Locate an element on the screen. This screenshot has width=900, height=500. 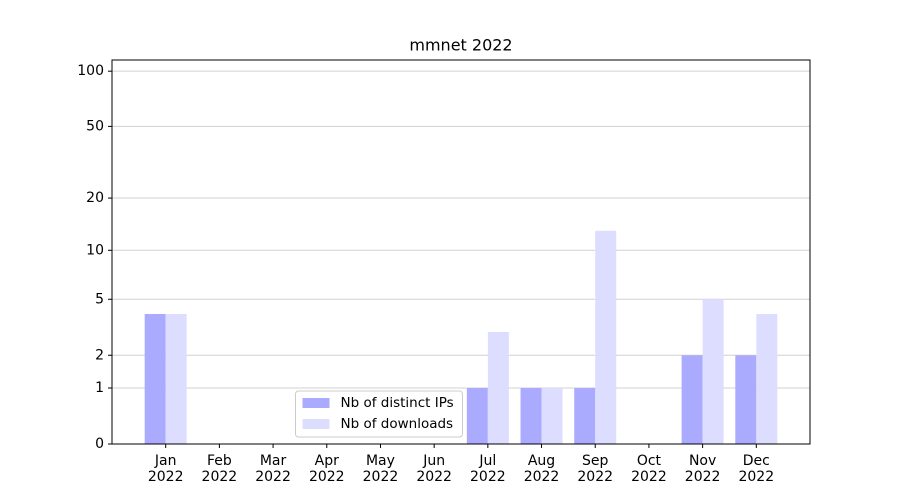
y-tick-label: 1 is located at coordinates (99, 388).